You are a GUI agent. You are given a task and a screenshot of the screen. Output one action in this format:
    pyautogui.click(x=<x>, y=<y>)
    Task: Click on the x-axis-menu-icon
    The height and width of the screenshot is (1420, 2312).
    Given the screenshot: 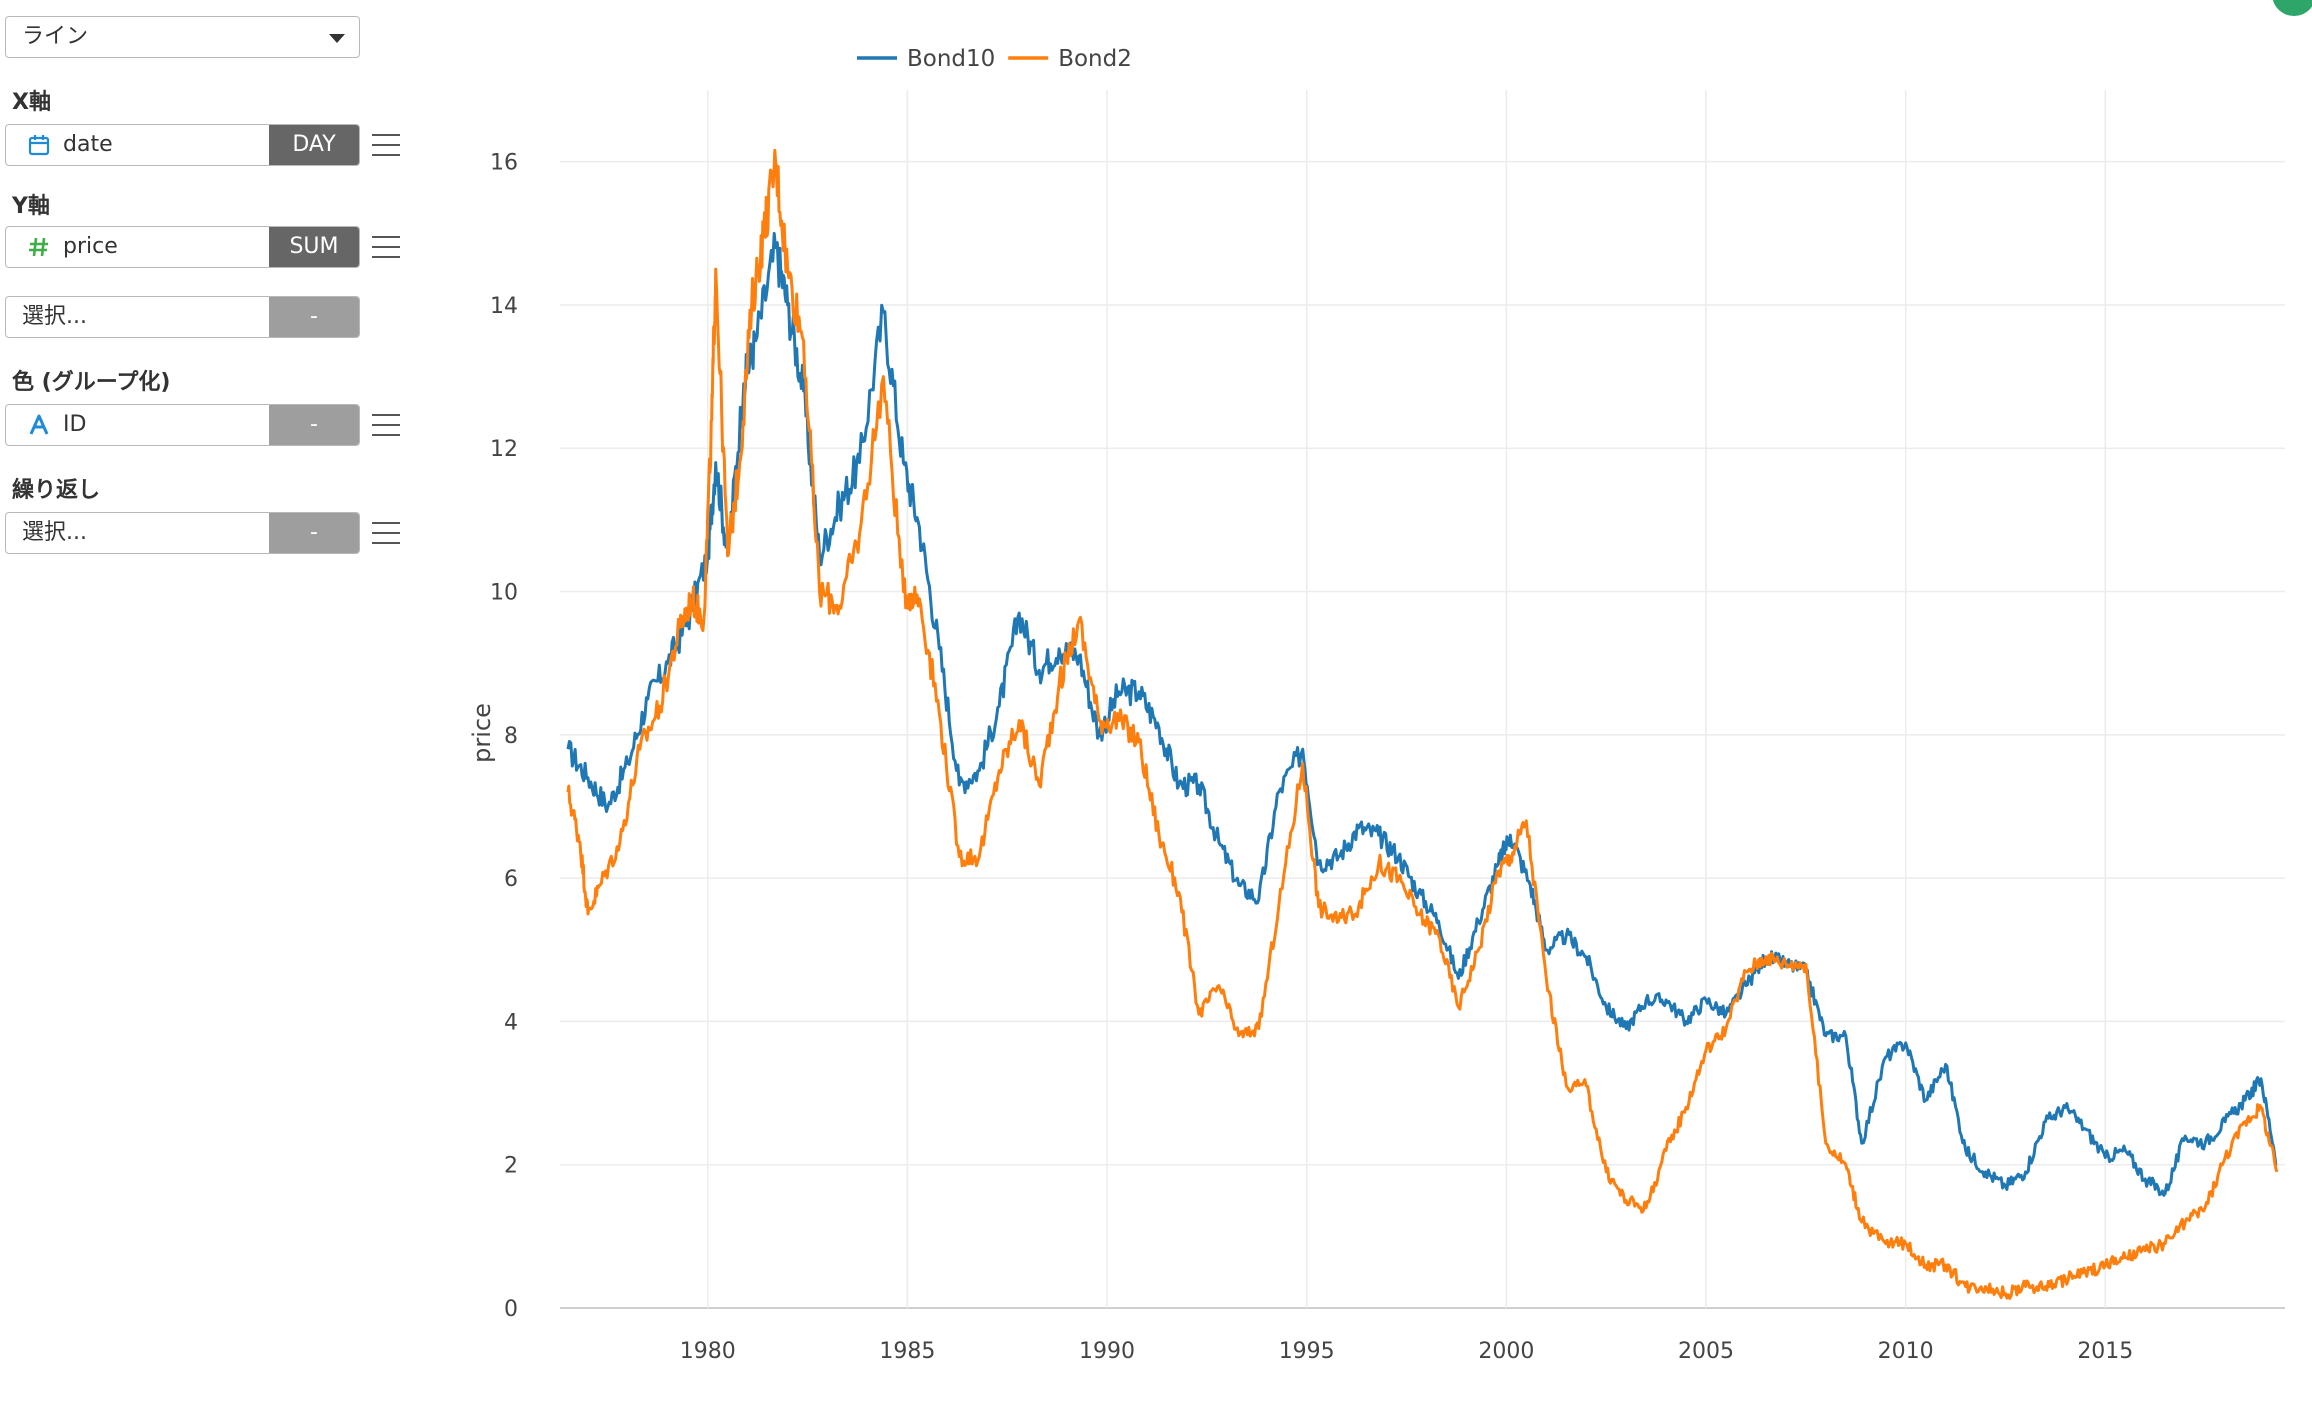 What is the action you would take?
    pyautogui.click(x=386, y=145)
    